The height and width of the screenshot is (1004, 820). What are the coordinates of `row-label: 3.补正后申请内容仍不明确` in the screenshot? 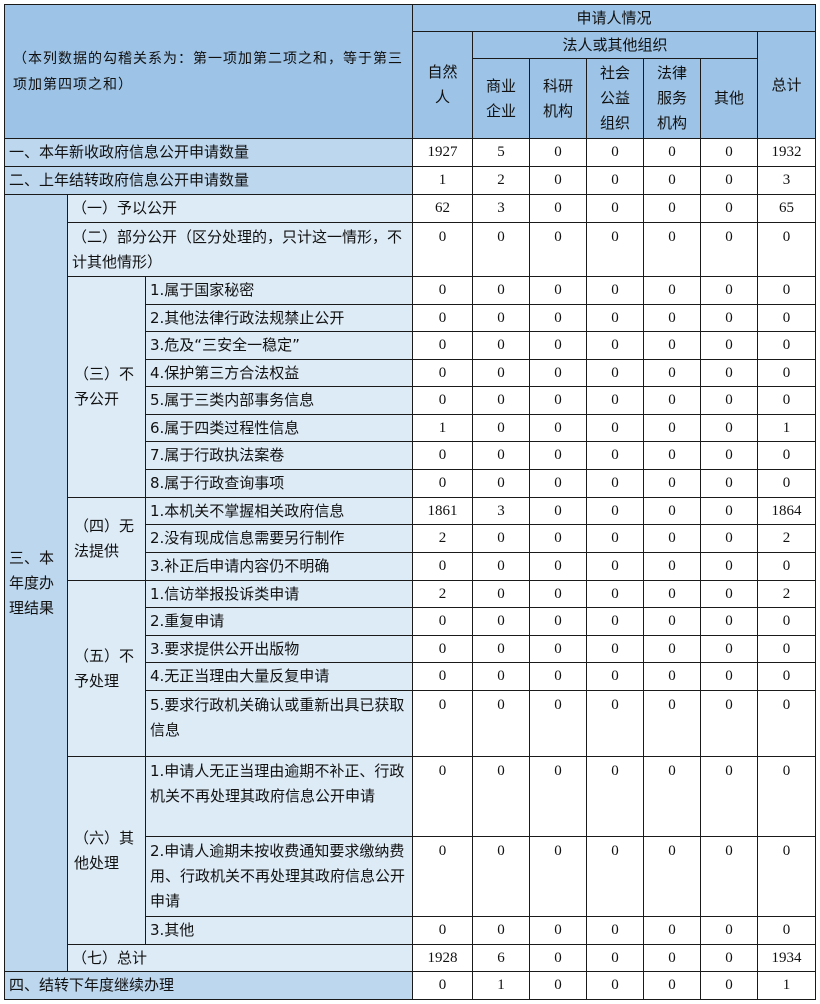 It's located at (279, 566).